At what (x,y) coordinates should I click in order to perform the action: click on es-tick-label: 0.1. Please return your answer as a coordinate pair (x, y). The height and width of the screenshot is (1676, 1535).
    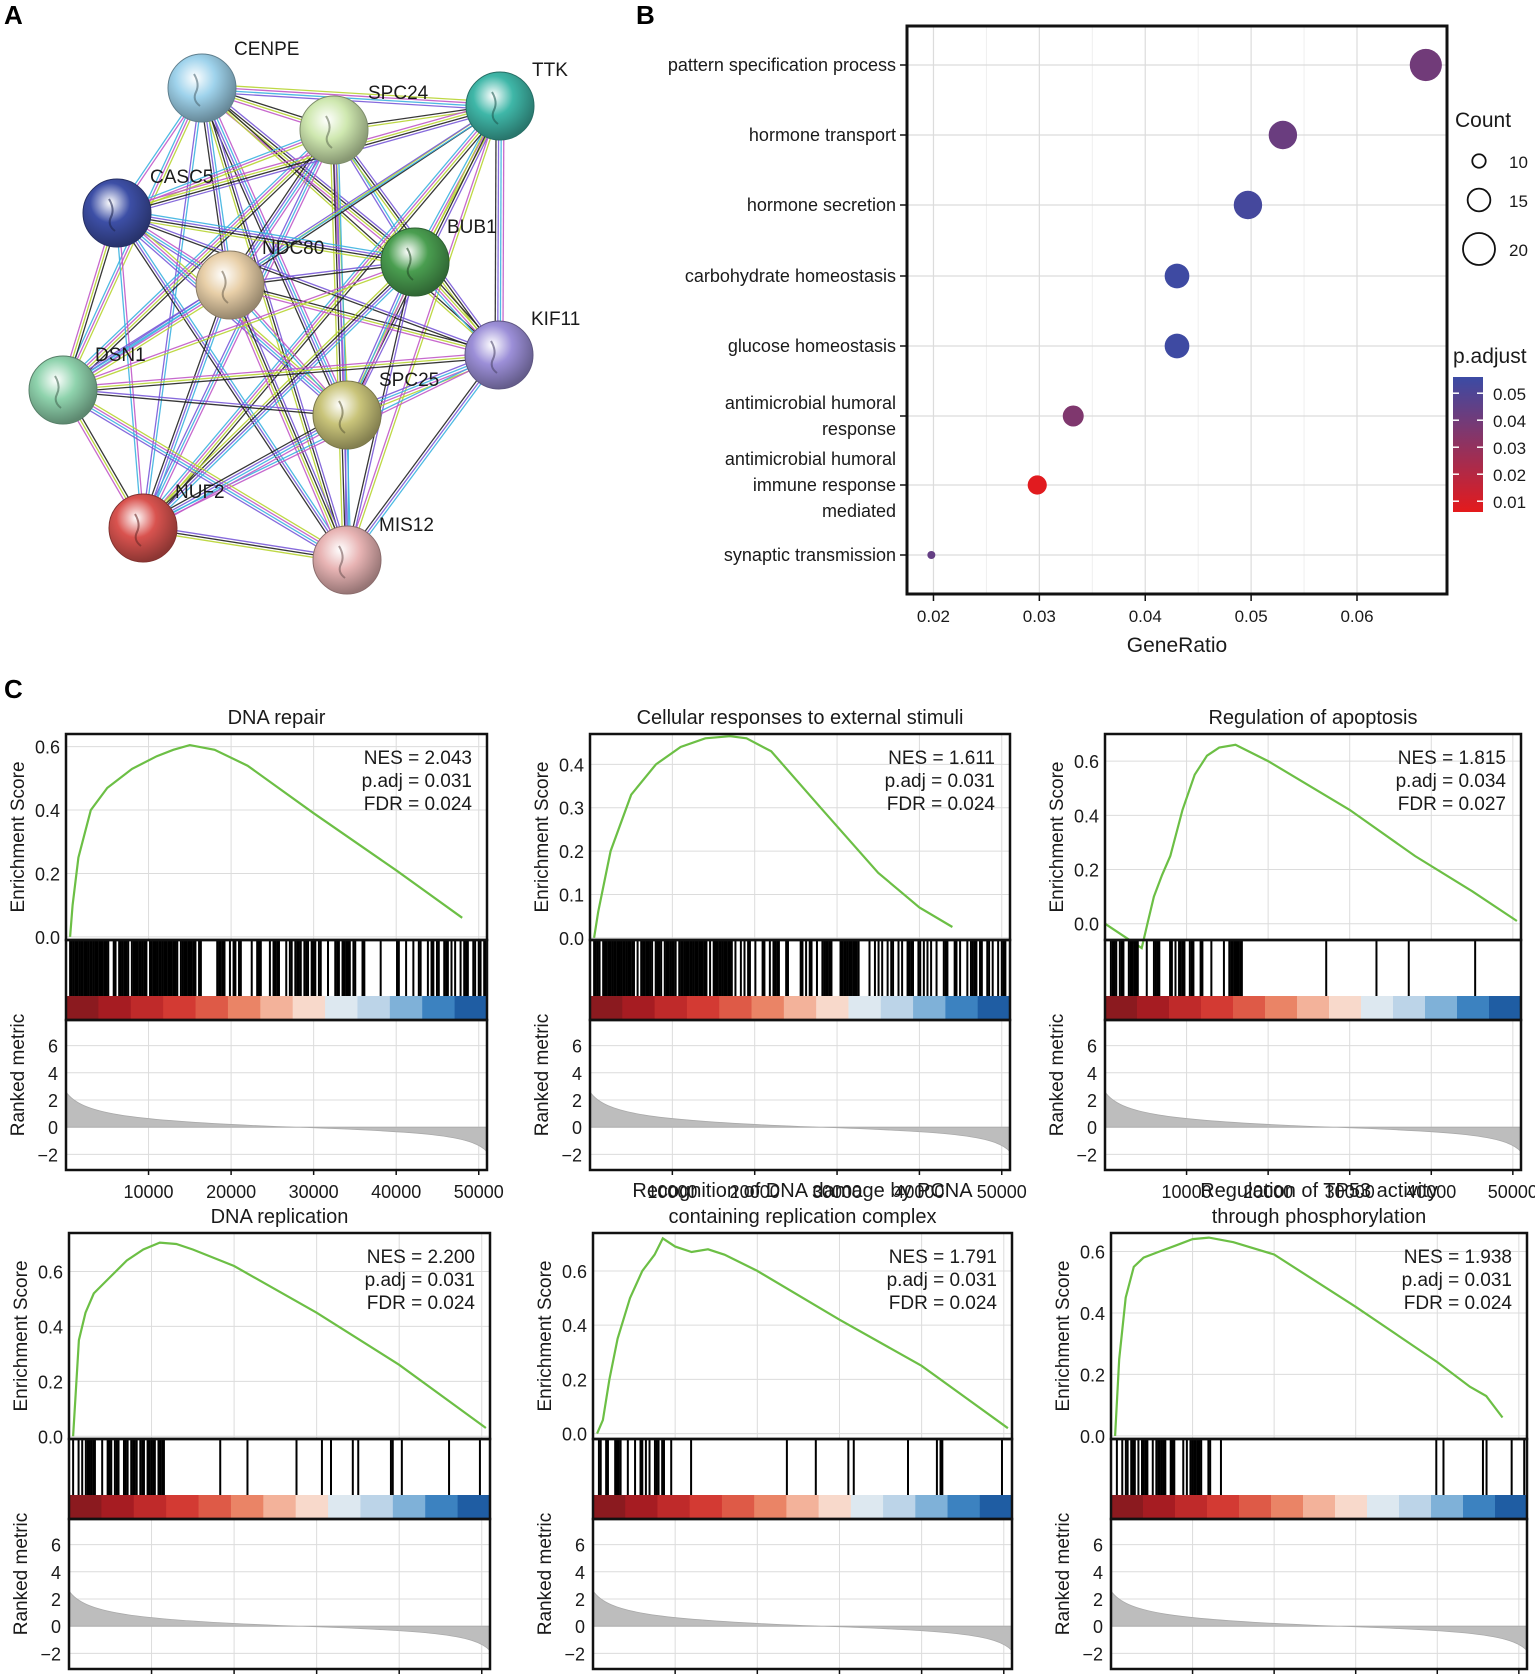
    Looking at the image, I should click on (571, 895).